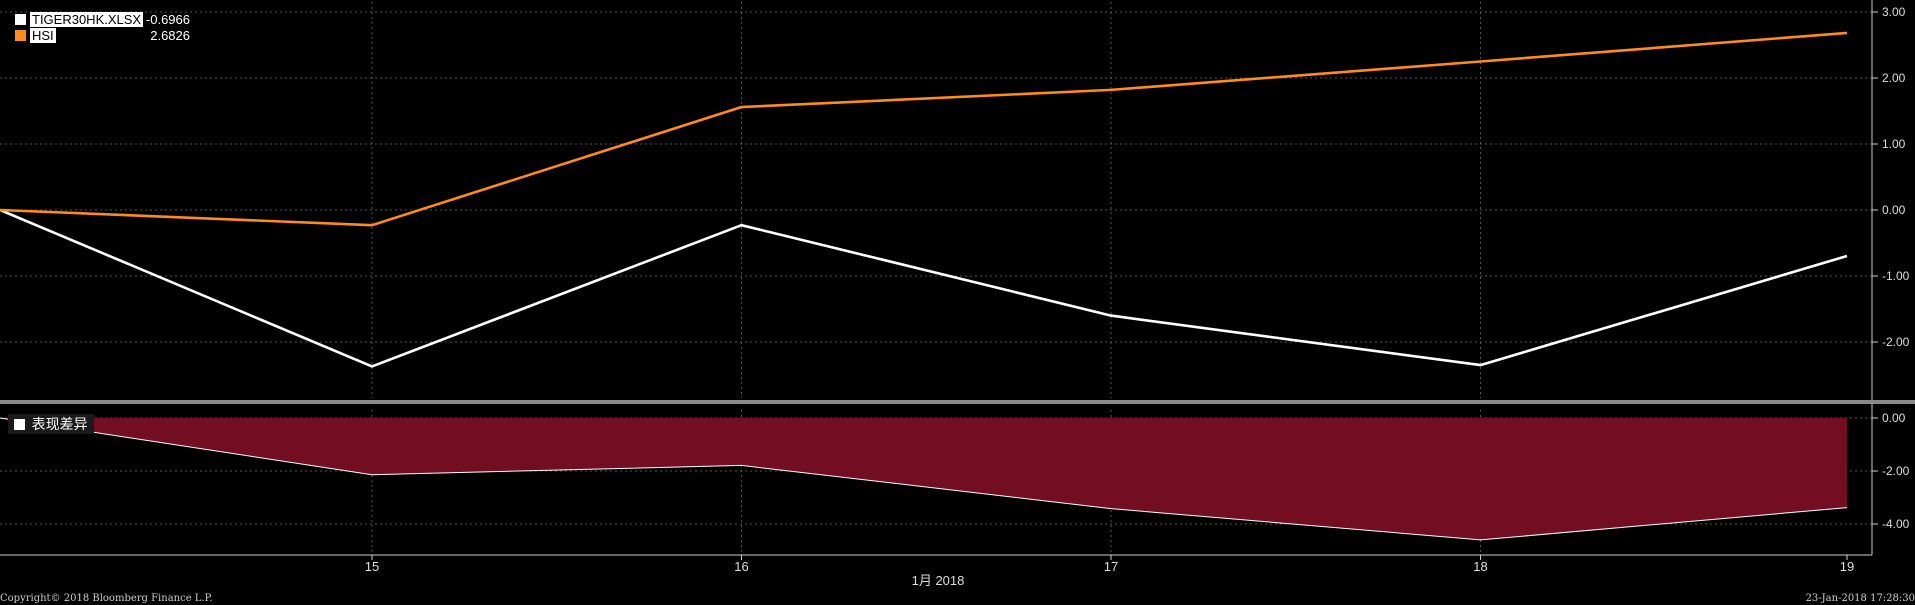 This screenshot has width=1915, height=605. What do you see at coordinates (59, 424) in the screenshot?
I see `legend-label-performance-diff: 表现差异` at bounding box center [59, 424].